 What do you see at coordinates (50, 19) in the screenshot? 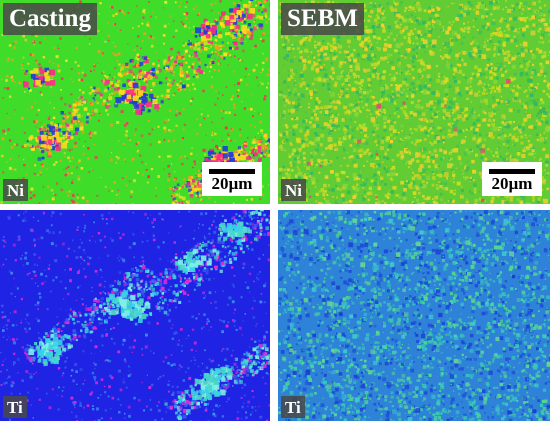
I see `panel-title-casting: Casting` at bounding box center [50, 19].